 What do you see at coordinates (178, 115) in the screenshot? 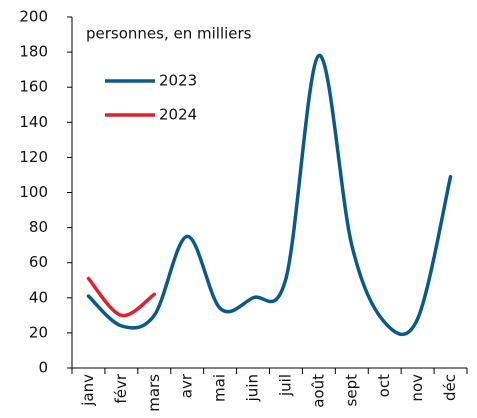
I see `legend-label: 2024` at bounding box center [178, 115].